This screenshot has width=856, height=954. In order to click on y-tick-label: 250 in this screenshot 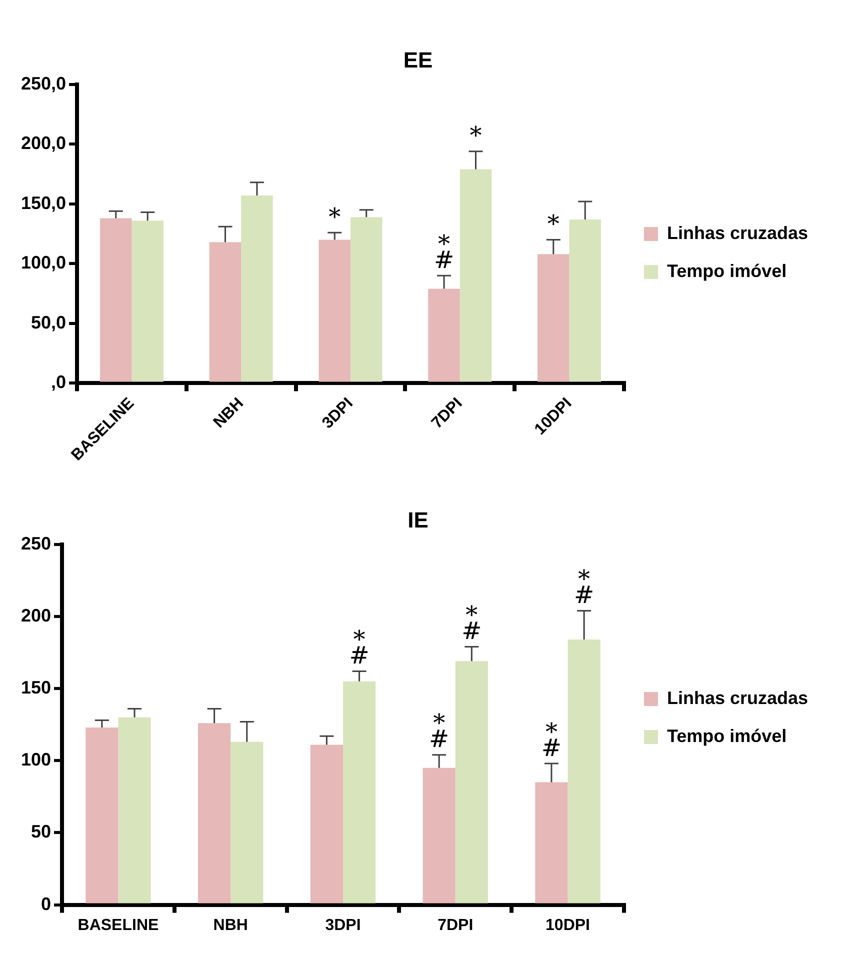, I will do `click(36, 543)`.